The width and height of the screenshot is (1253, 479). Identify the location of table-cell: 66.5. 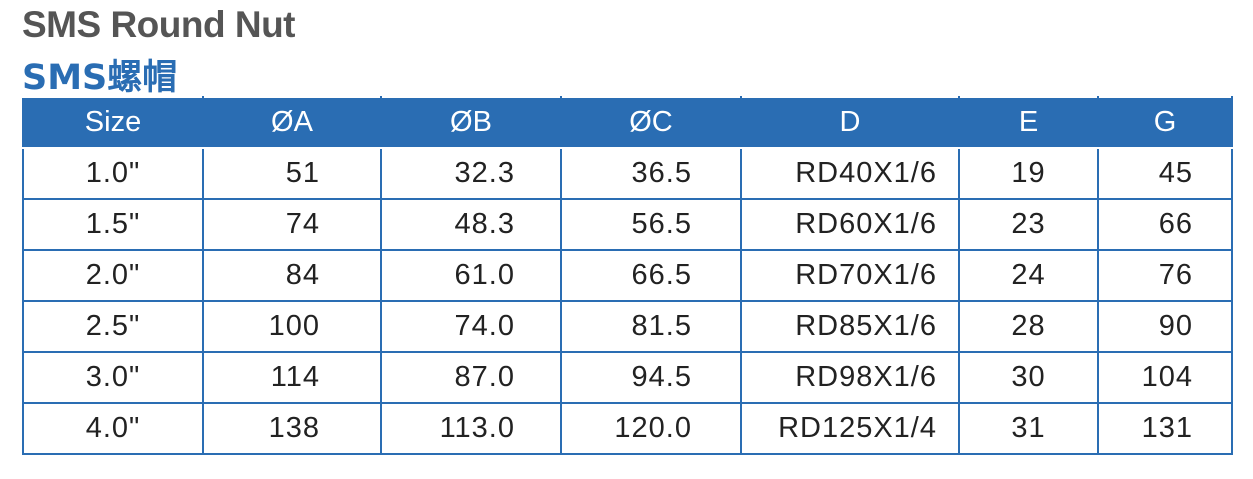
(651, 275).